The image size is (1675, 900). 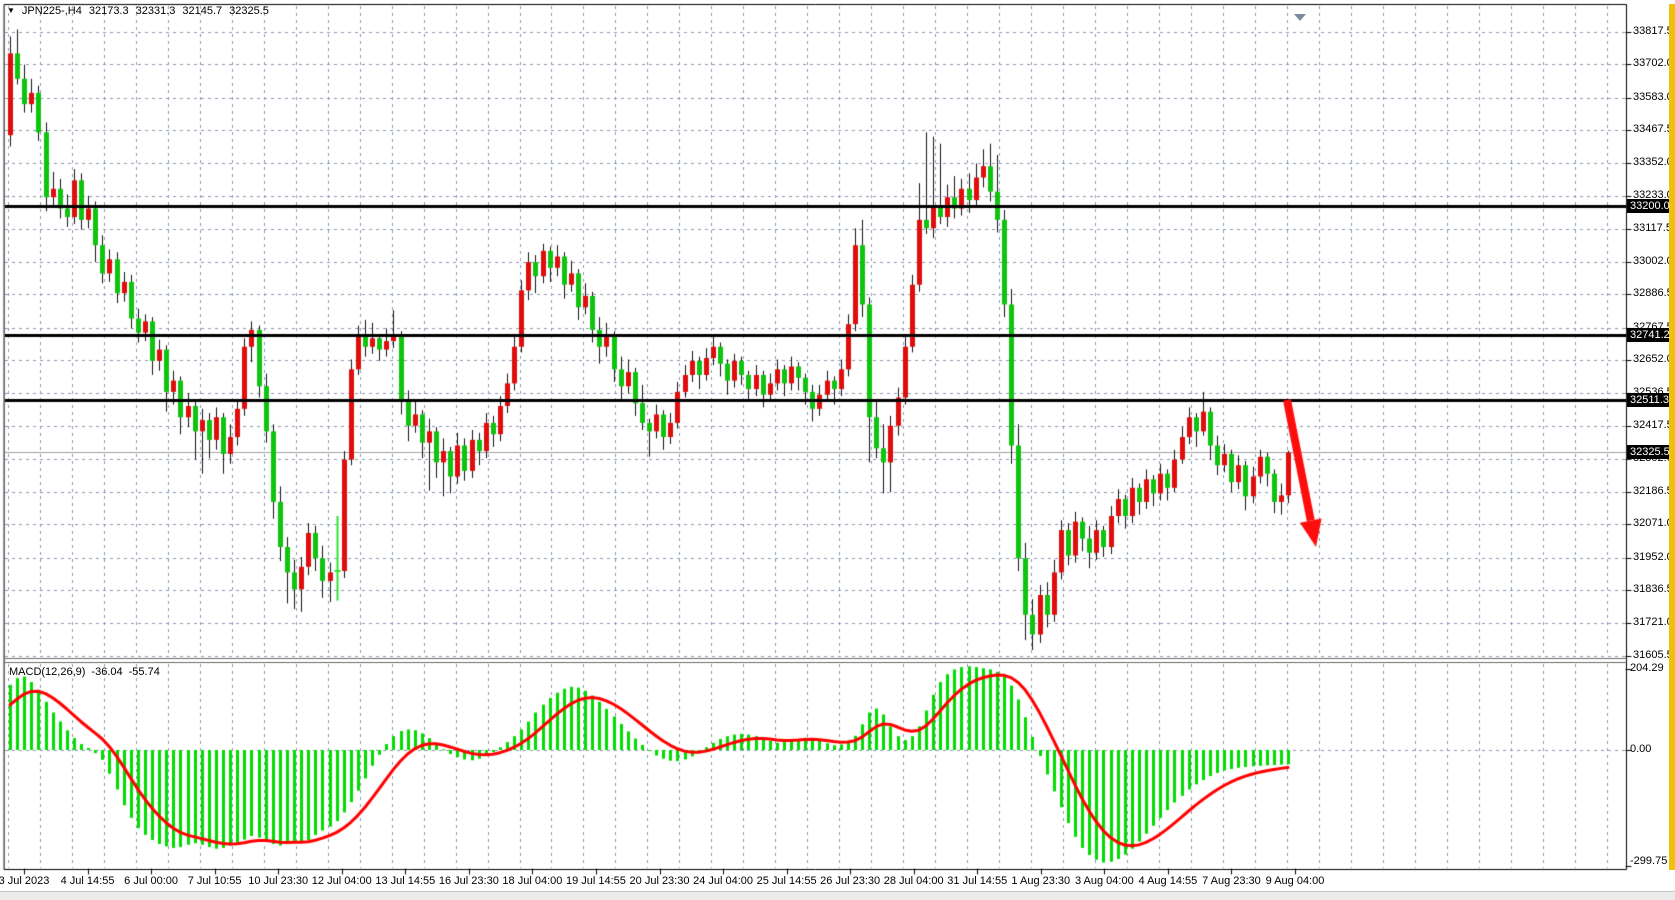 What do you see at coordinates (1041, 881) in the screenshot?
I see `time-axis-label: 1 Aug 23:30` at bounding box center [1041, 881].